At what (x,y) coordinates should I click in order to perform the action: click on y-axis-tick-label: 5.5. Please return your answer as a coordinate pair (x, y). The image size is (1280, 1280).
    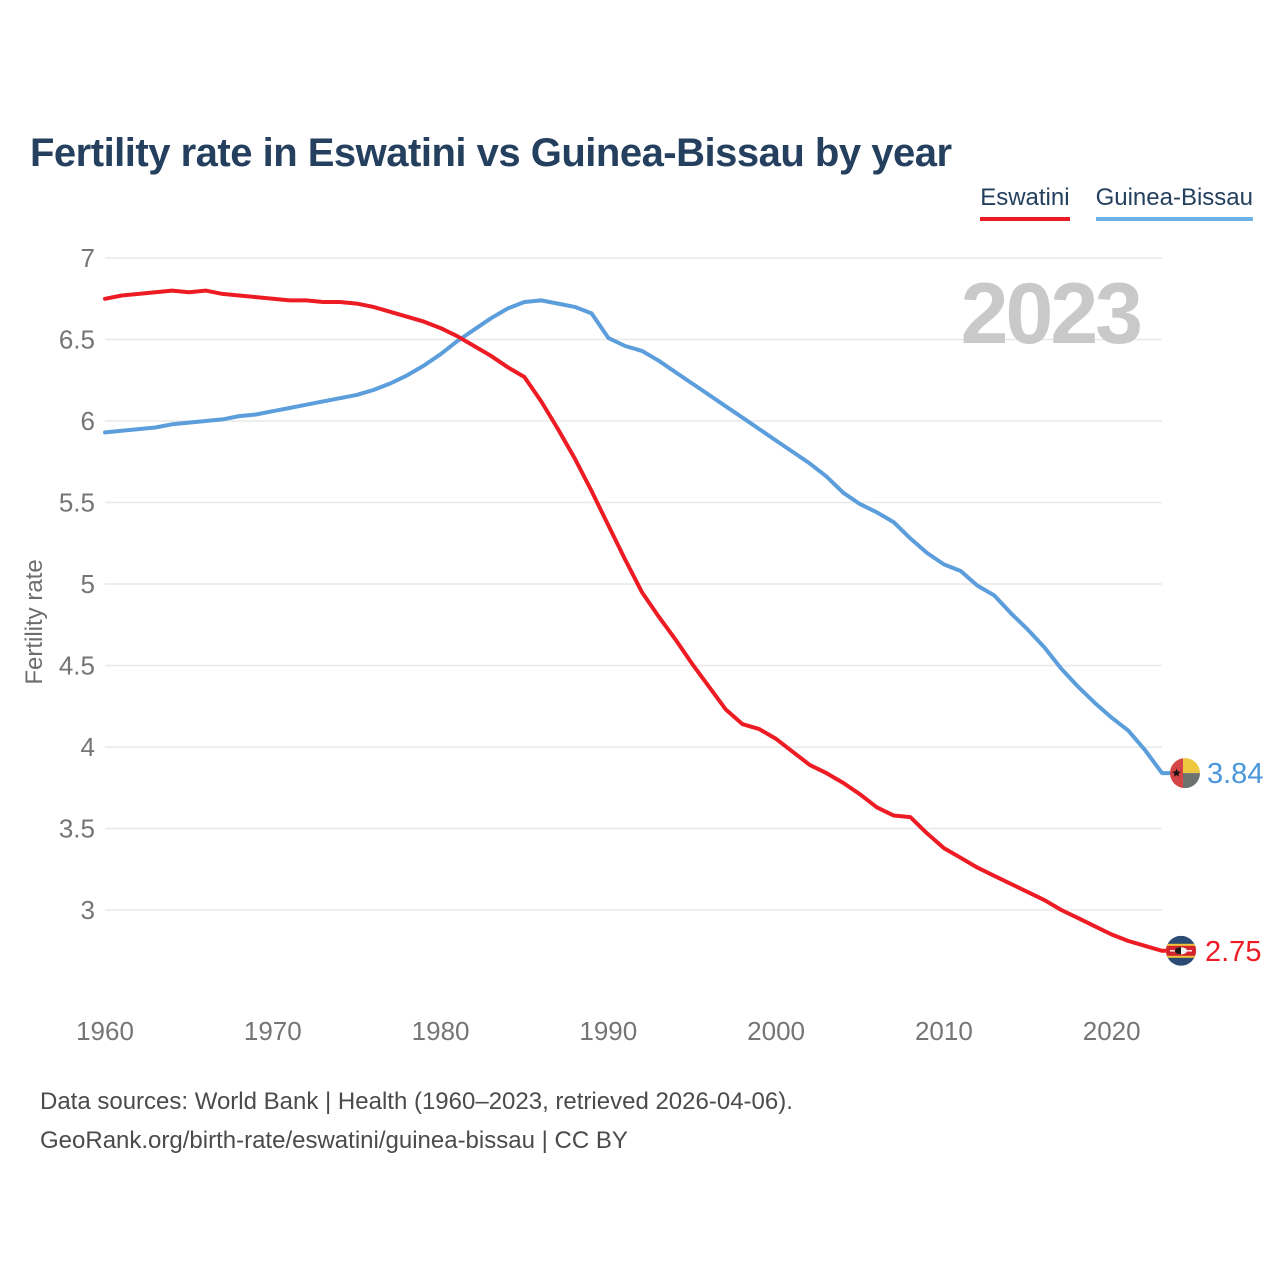
    Looking at the image, I should click on (77, 503).